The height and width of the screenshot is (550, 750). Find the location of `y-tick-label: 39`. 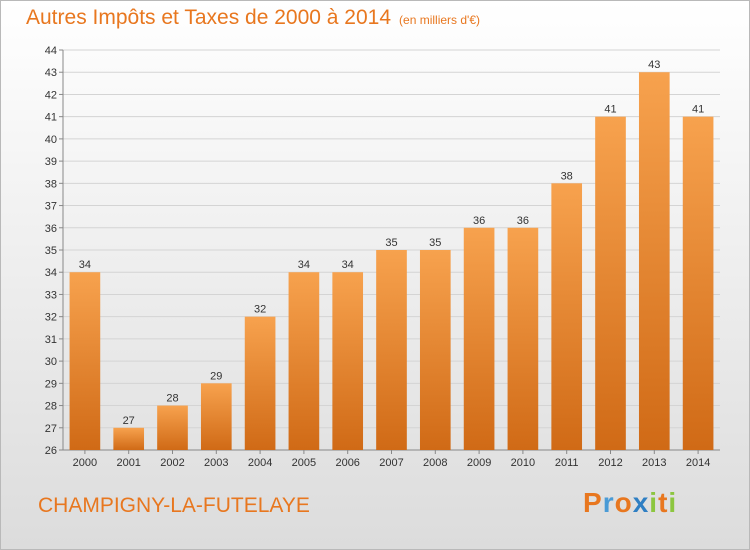

y-tick-label: 39 is located at coordinates (51, 162).